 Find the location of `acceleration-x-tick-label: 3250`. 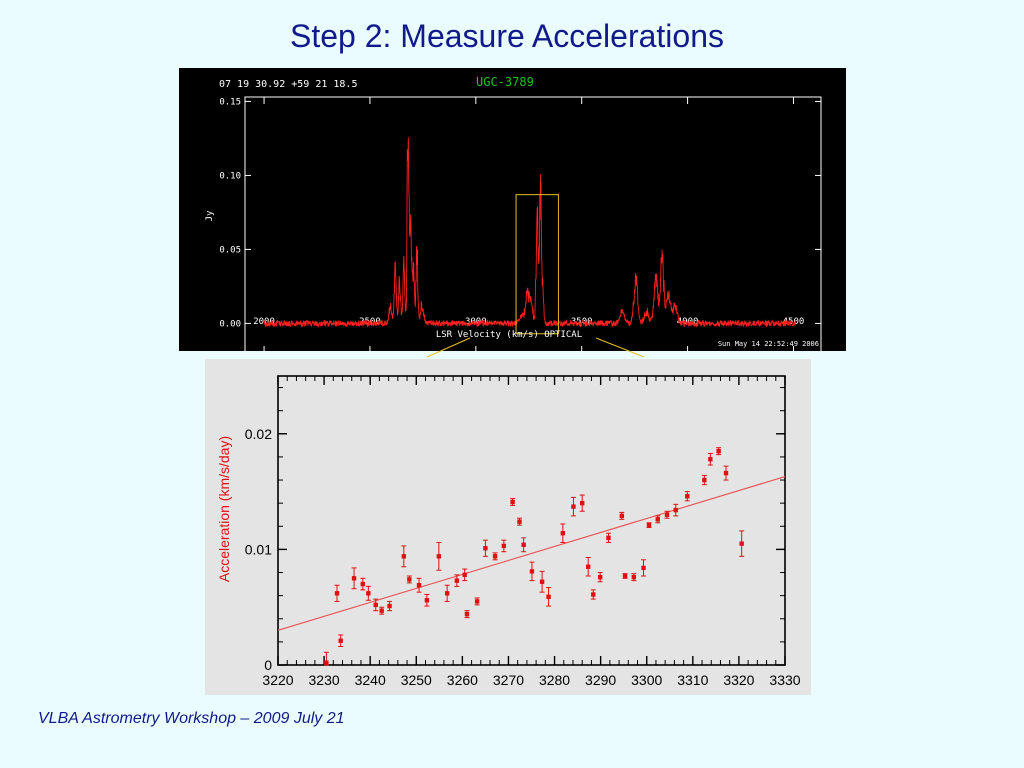

acceleration-x-tick-label: 3250 is located at coordinates (416, 680).